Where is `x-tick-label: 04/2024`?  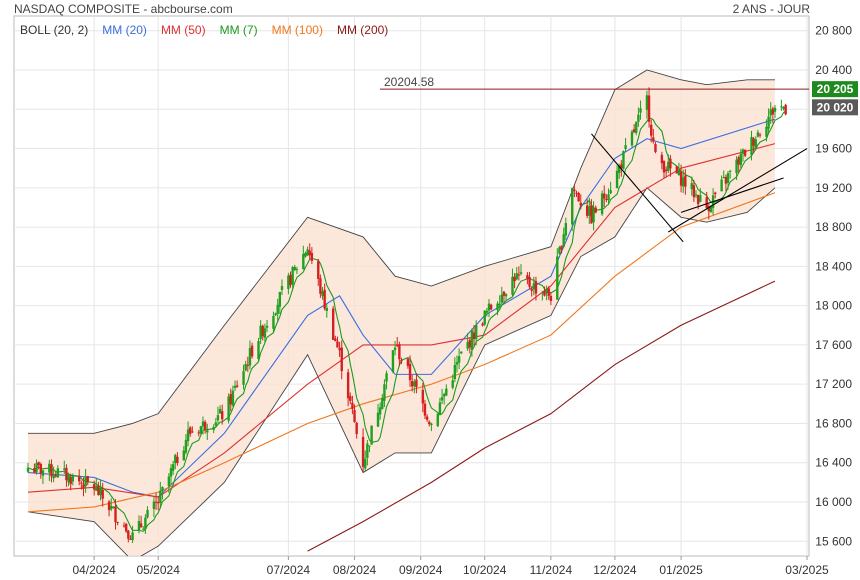
x-tick-label: 04/2024 is located at coordinates (94, 570).